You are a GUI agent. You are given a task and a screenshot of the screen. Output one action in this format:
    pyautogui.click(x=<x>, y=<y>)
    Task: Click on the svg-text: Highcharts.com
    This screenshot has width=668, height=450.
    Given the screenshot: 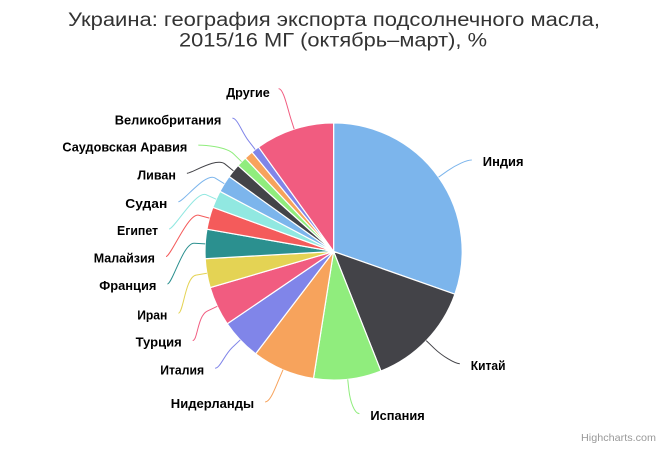 What is the action you would take?
    pyautogui.click(x=618, y=438)
    